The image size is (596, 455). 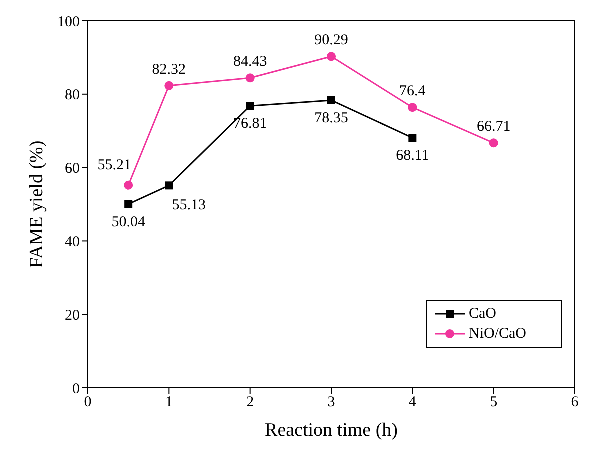 What do you see at coordinates (412, 402) in the screenshot?
I see `x-tick-label: 4` at bounding box center [412, 402].